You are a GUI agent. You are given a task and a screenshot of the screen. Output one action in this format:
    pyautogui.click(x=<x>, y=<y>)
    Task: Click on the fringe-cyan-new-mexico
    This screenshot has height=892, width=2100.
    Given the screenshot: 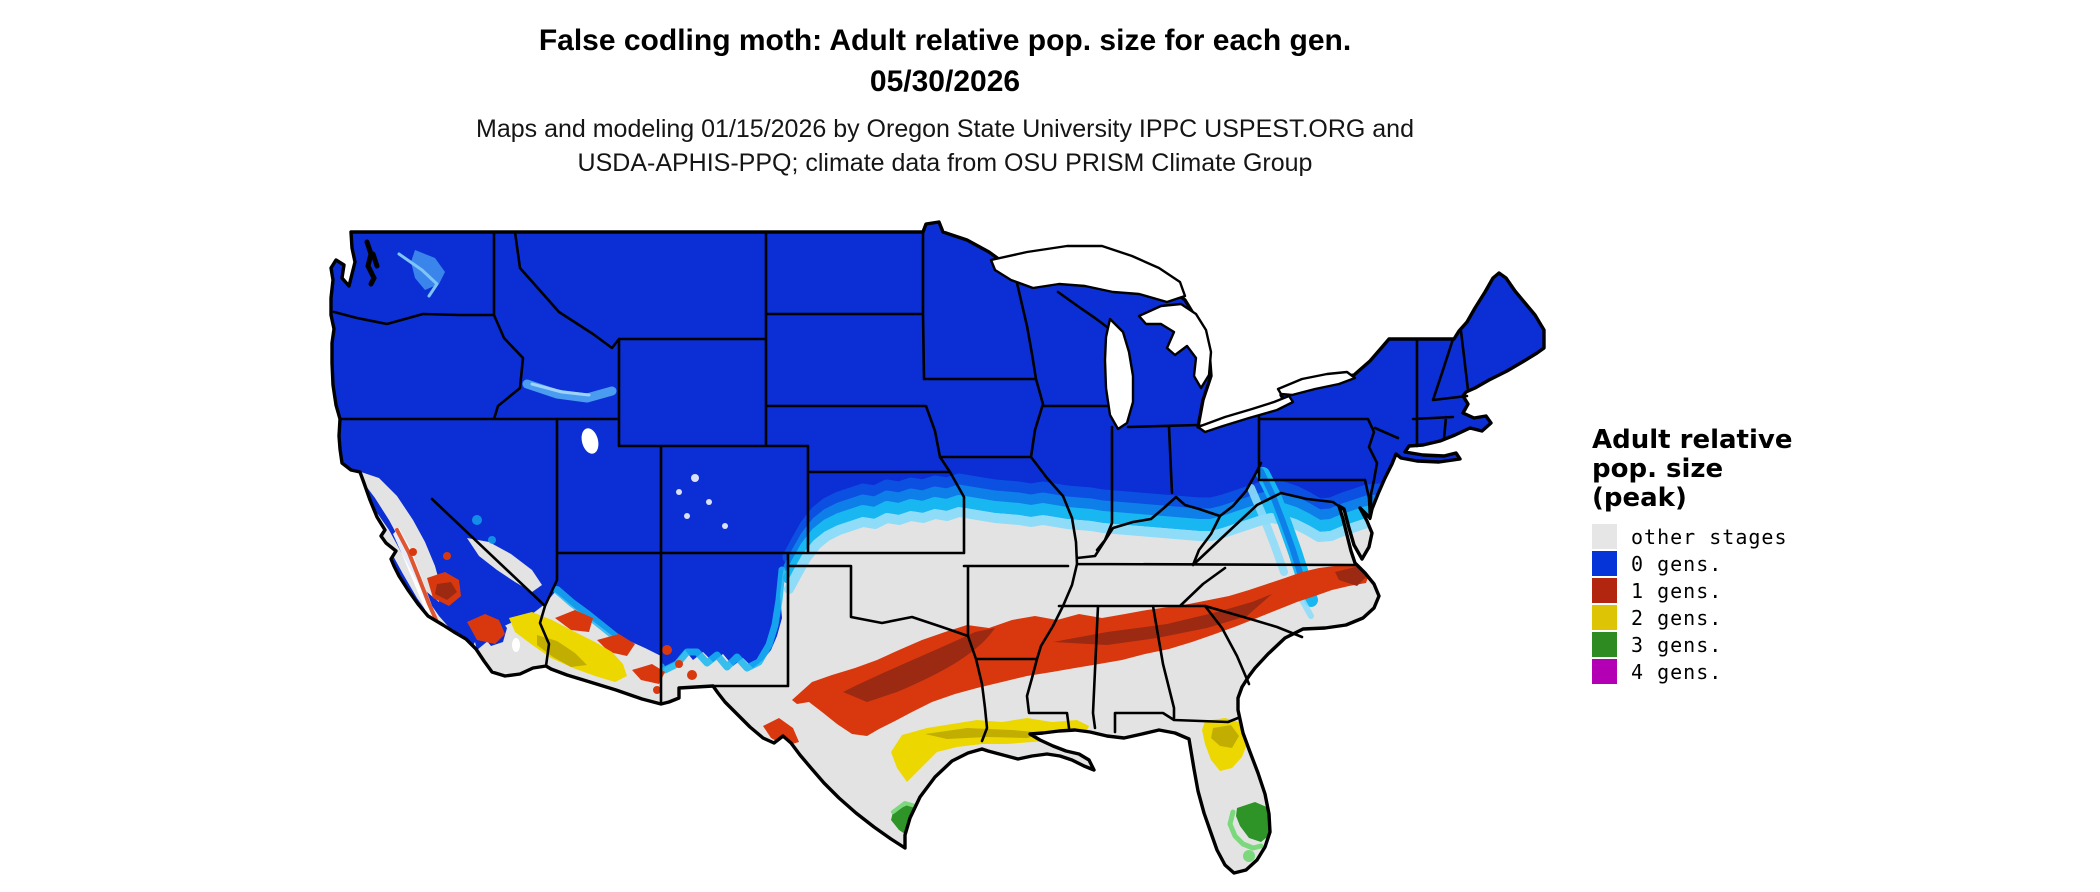 What is the action you would take?
    pyautogui.click(x=723, y=620)
    